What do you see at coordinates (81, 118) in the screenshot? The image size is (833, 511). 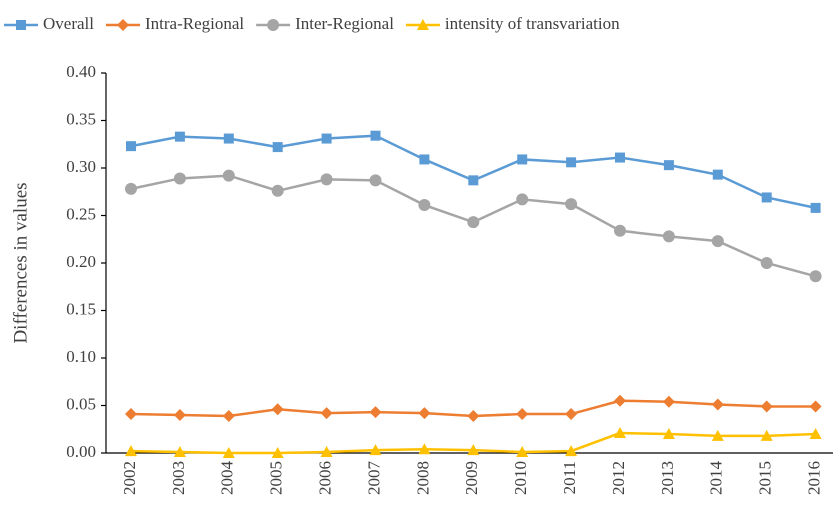 I see `y-tick-label: 0.35` at bounding box center [81, 118].